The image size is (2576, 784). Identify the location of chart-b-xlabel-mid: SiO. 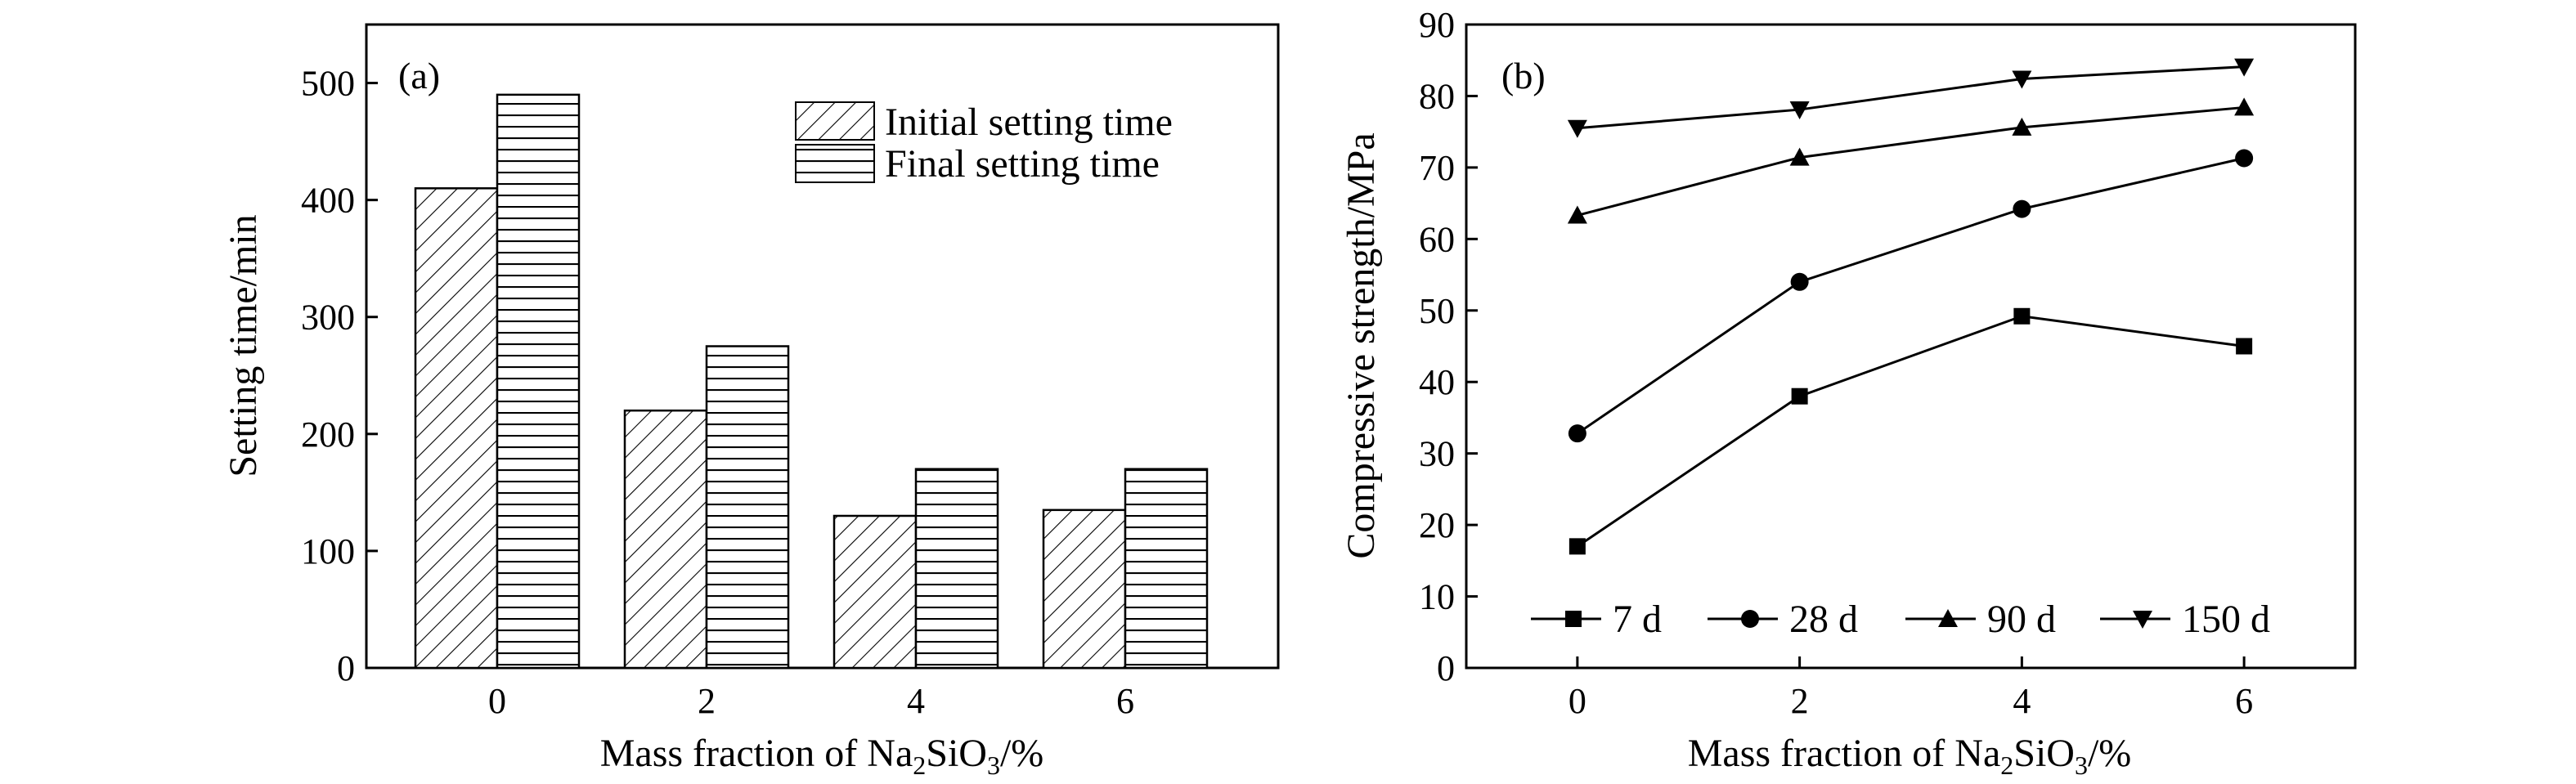
(2044, 753).